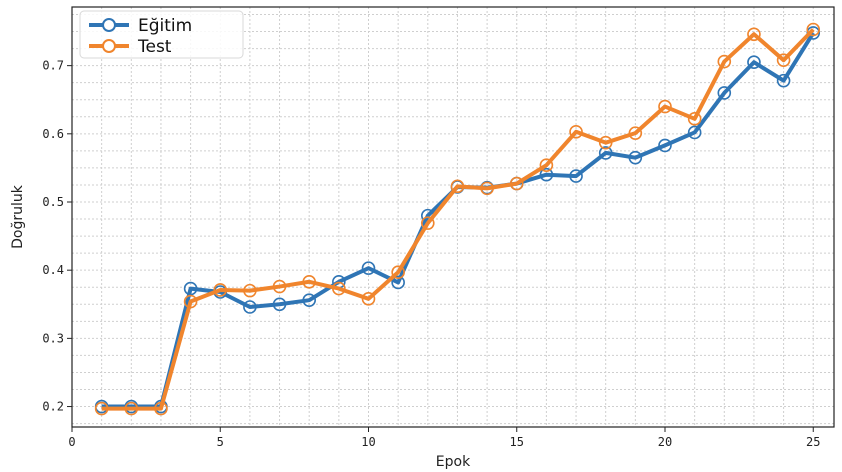  I want to click on legend-label: Eğitim, so click(165, 26).